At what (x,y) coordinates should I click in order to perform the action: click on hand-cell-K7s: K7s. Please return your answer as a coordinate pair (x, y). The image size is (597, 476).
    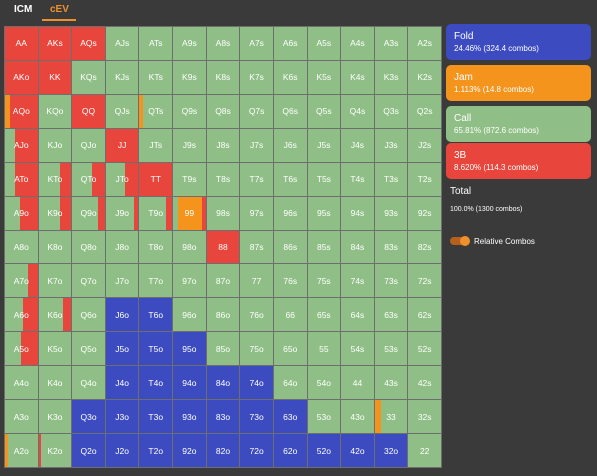
    Looking at the image, I should click on (256, 77).